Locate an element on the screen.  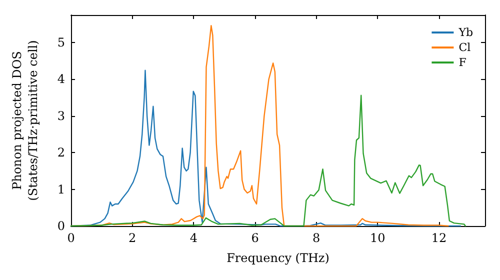
x-tick-label: 8 is located at coordinates (316, 238).